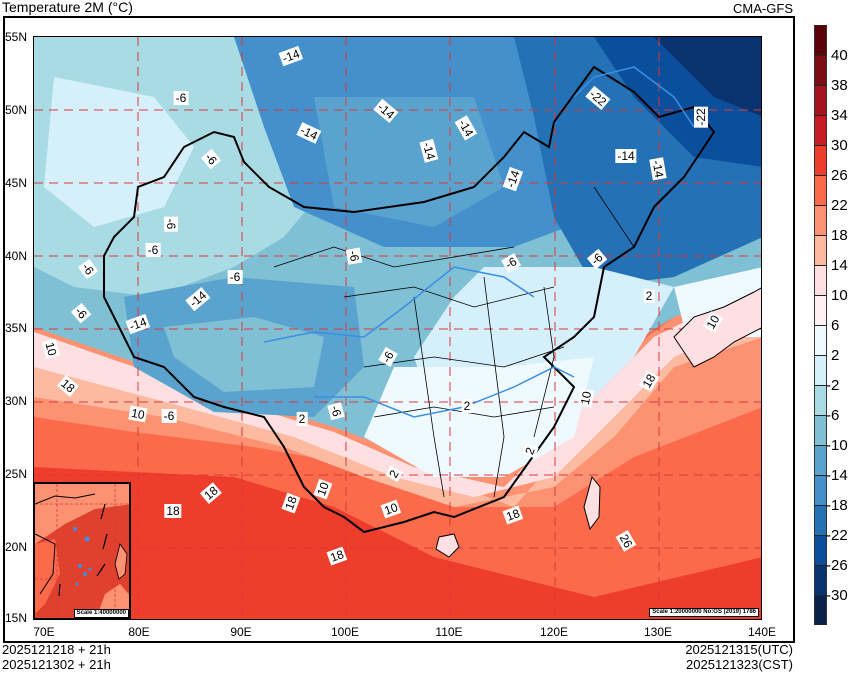  What do you see at coordinates (839, 115) in the screenshot?
I see `colorbar-tick-label: 34` at bounding box center [839, 115].